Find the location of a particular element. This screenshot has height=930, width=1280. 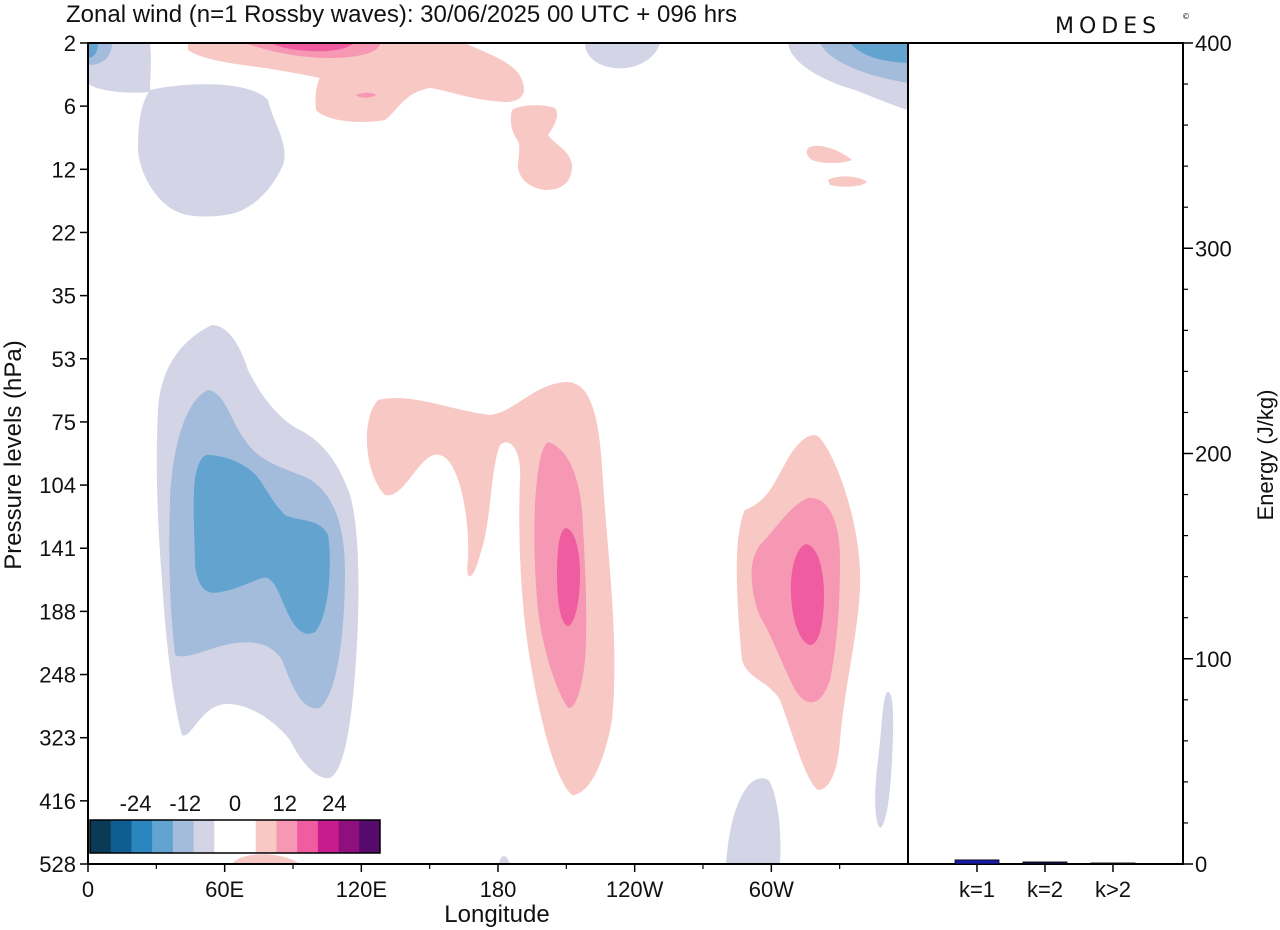

colorbar: -24 -12 0 12 24 is located at coordinates (235, 822).